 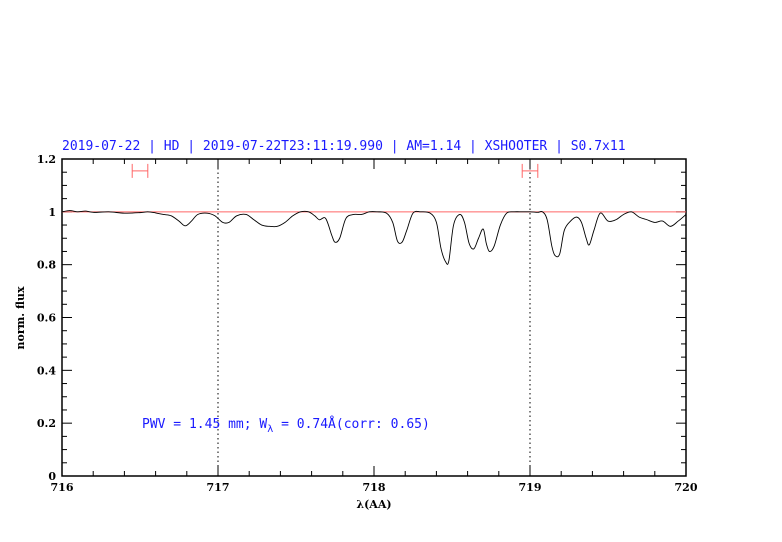 I want to click on x-tick-label: 717, so click(x=218, y=487).